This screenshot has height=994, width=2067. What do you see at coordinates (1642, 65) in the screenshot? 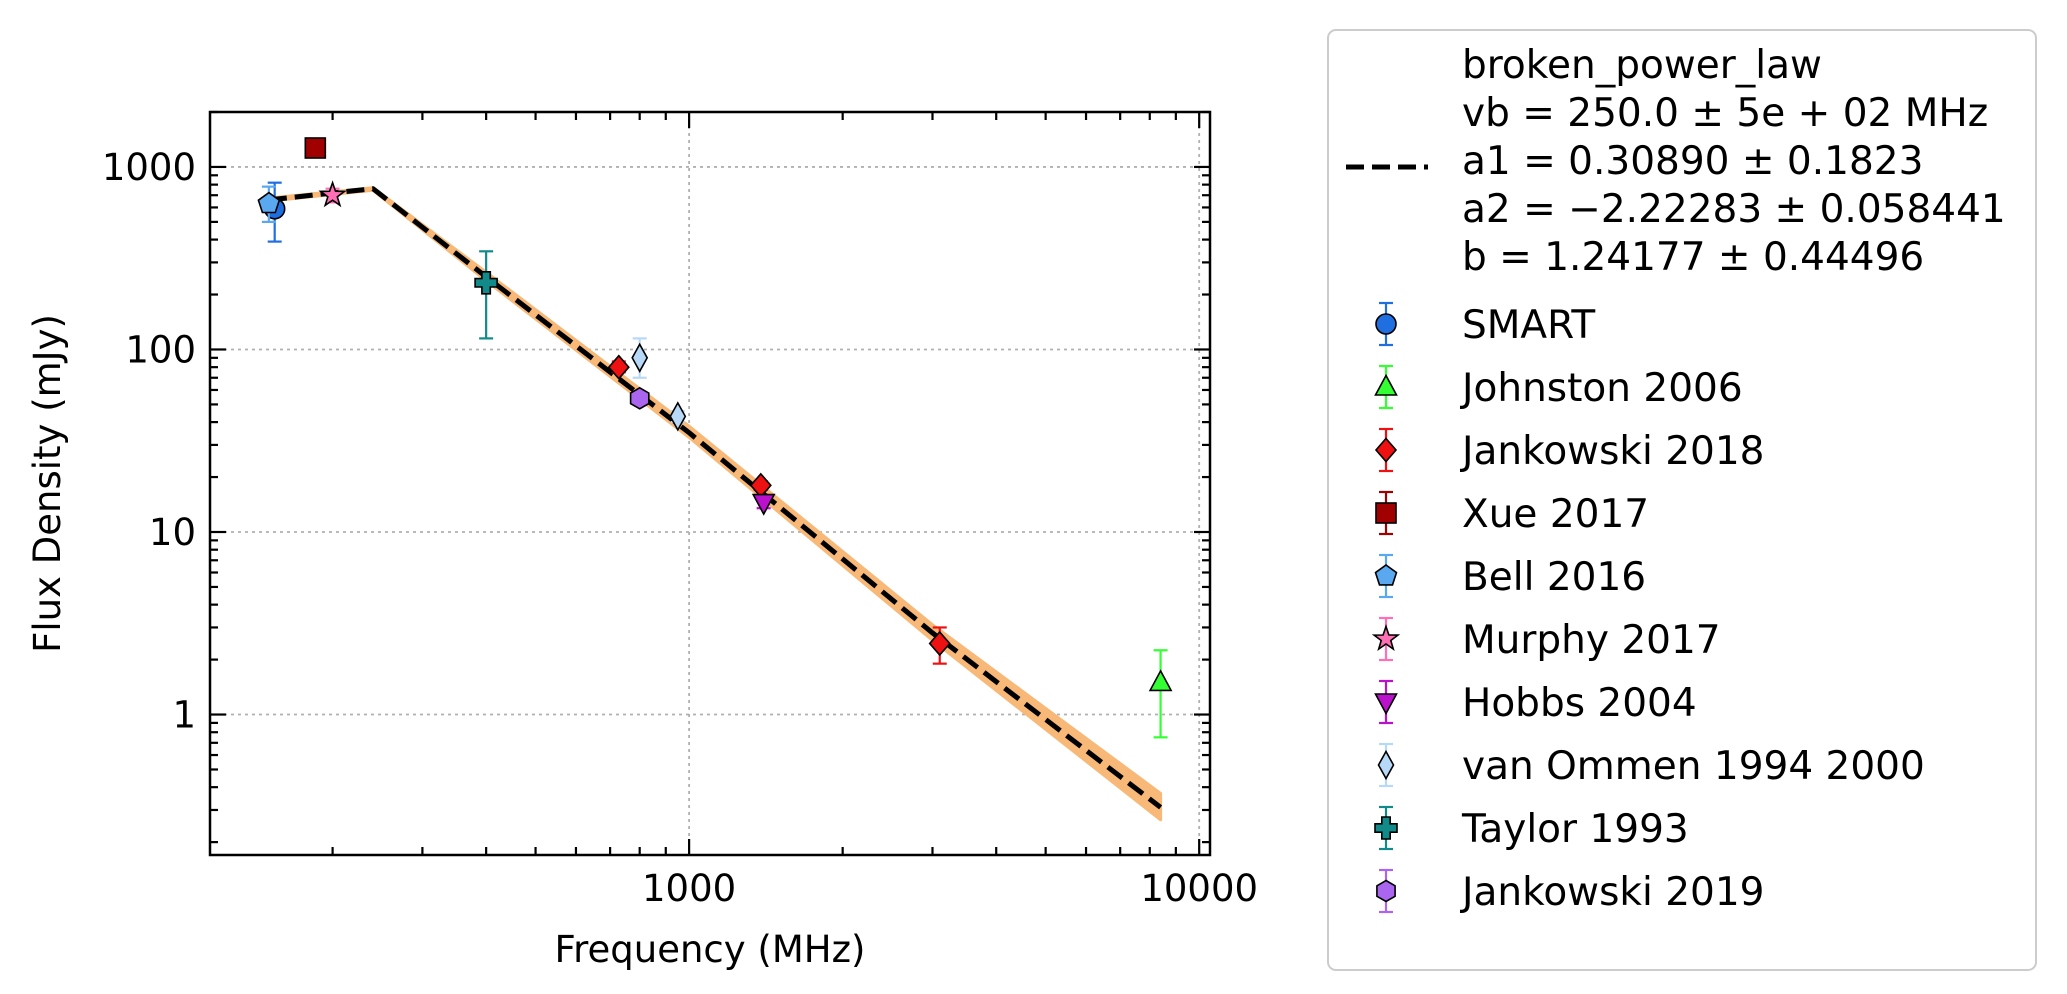
I see `legend-fit-name: broken_power_law` at bounding box center [1642, 65].